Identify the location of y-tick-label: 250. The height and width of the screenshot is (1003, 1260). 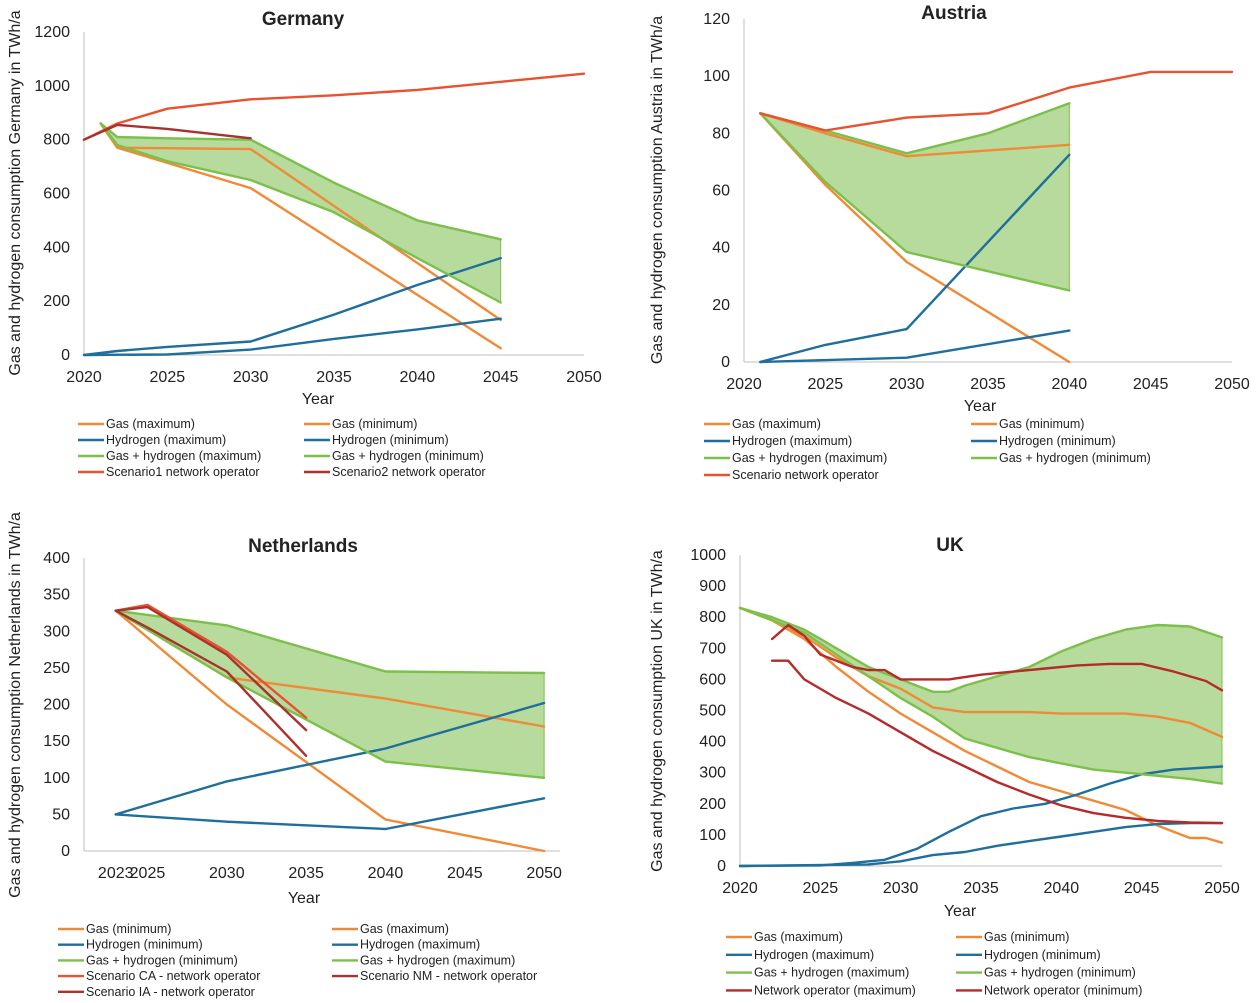
(56, 668).